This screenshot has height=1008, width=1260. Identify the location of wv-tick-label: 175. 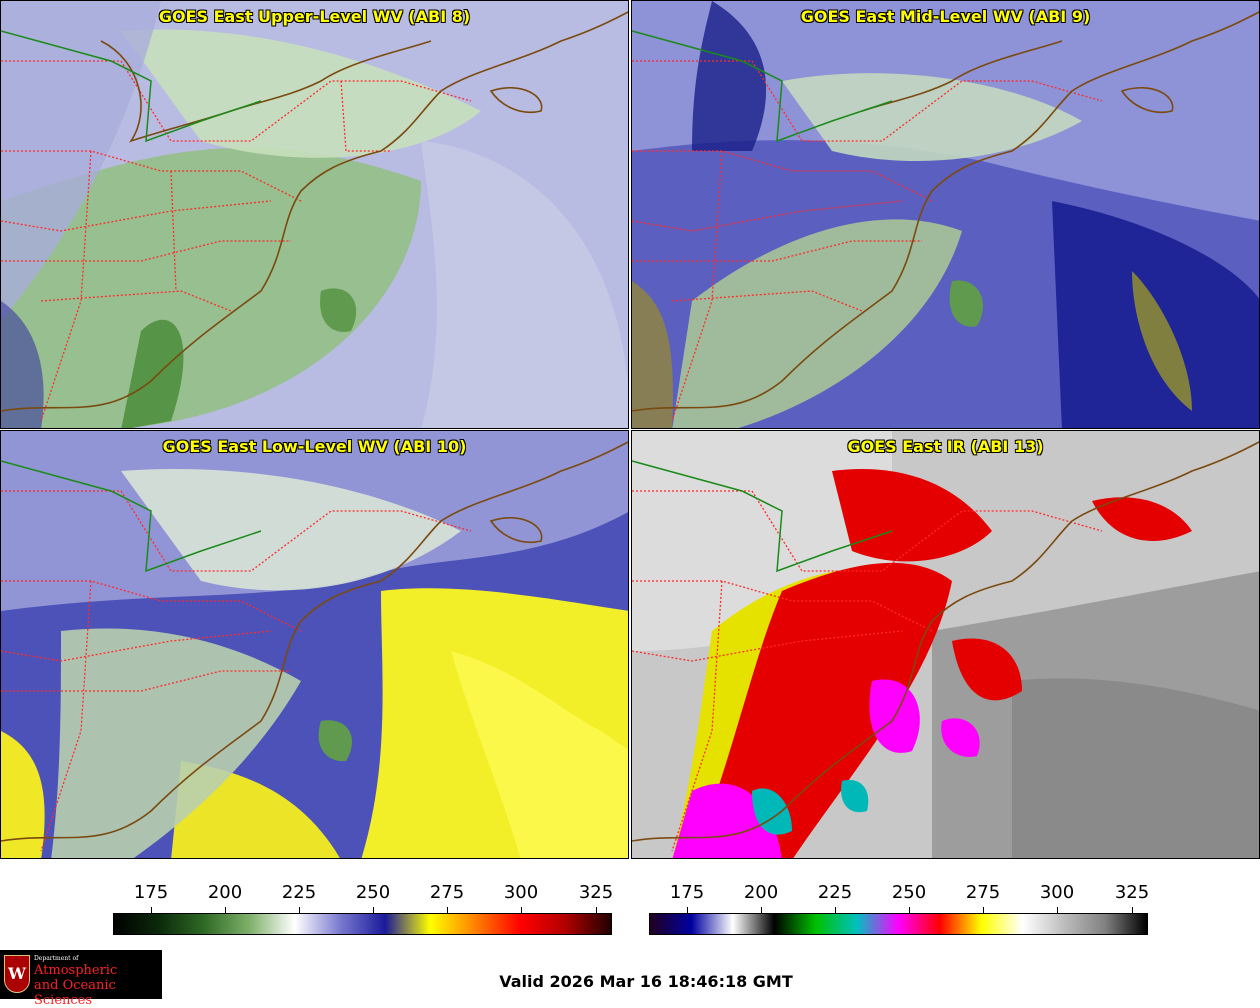
(151, 892).